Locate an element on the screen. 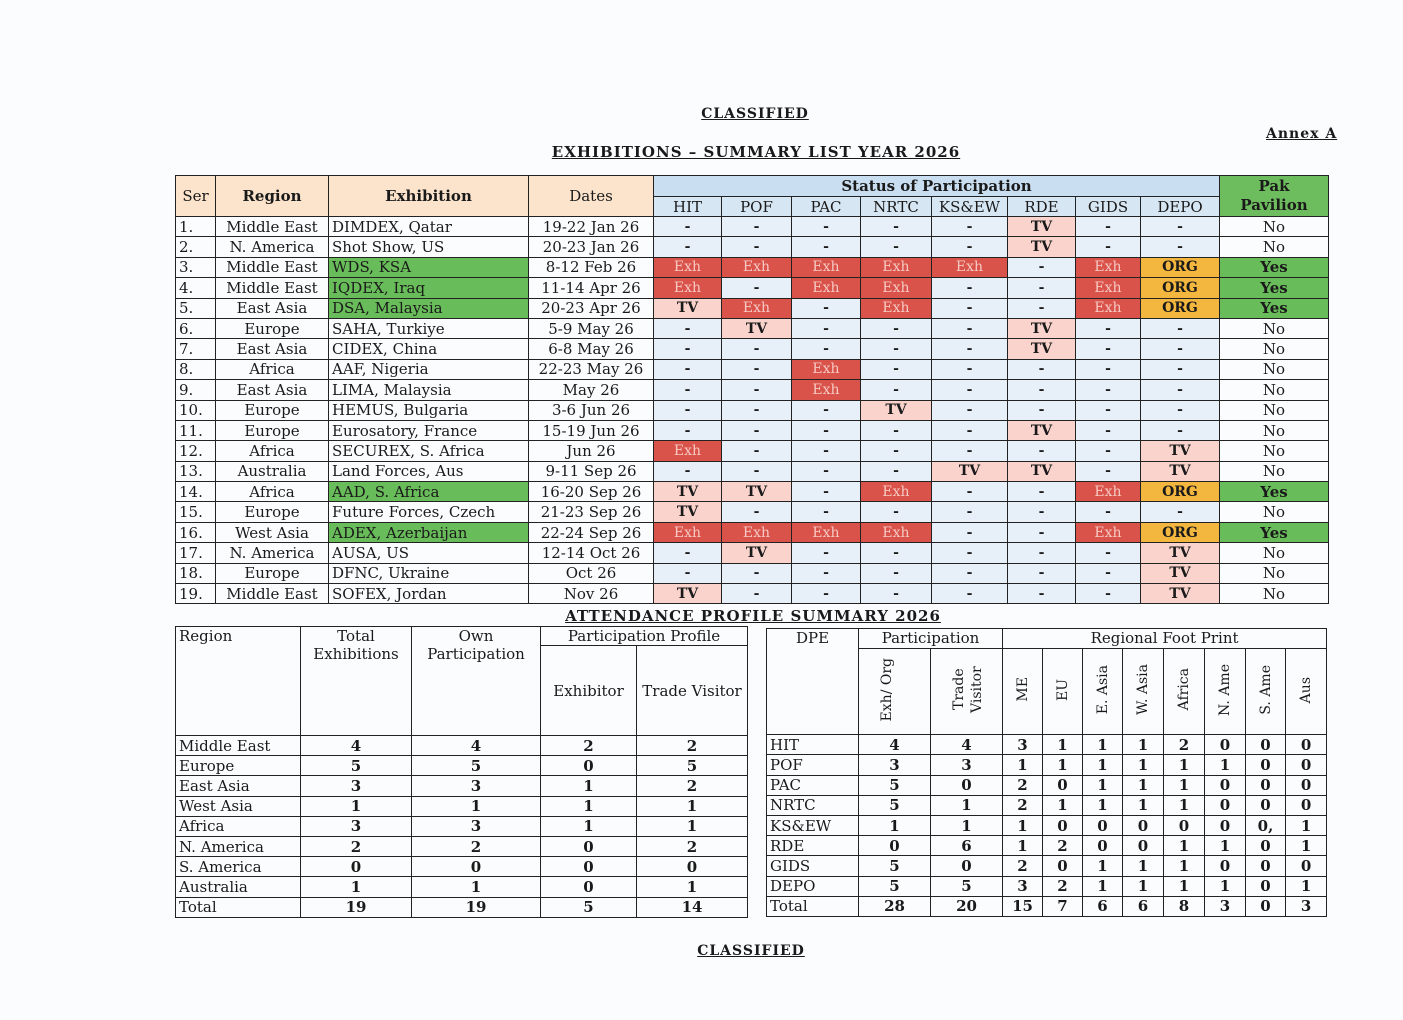 Image resolution: width=1403 pixels, height=1020 pixels. row-ser: 5. is located at coordinates (195, 308).